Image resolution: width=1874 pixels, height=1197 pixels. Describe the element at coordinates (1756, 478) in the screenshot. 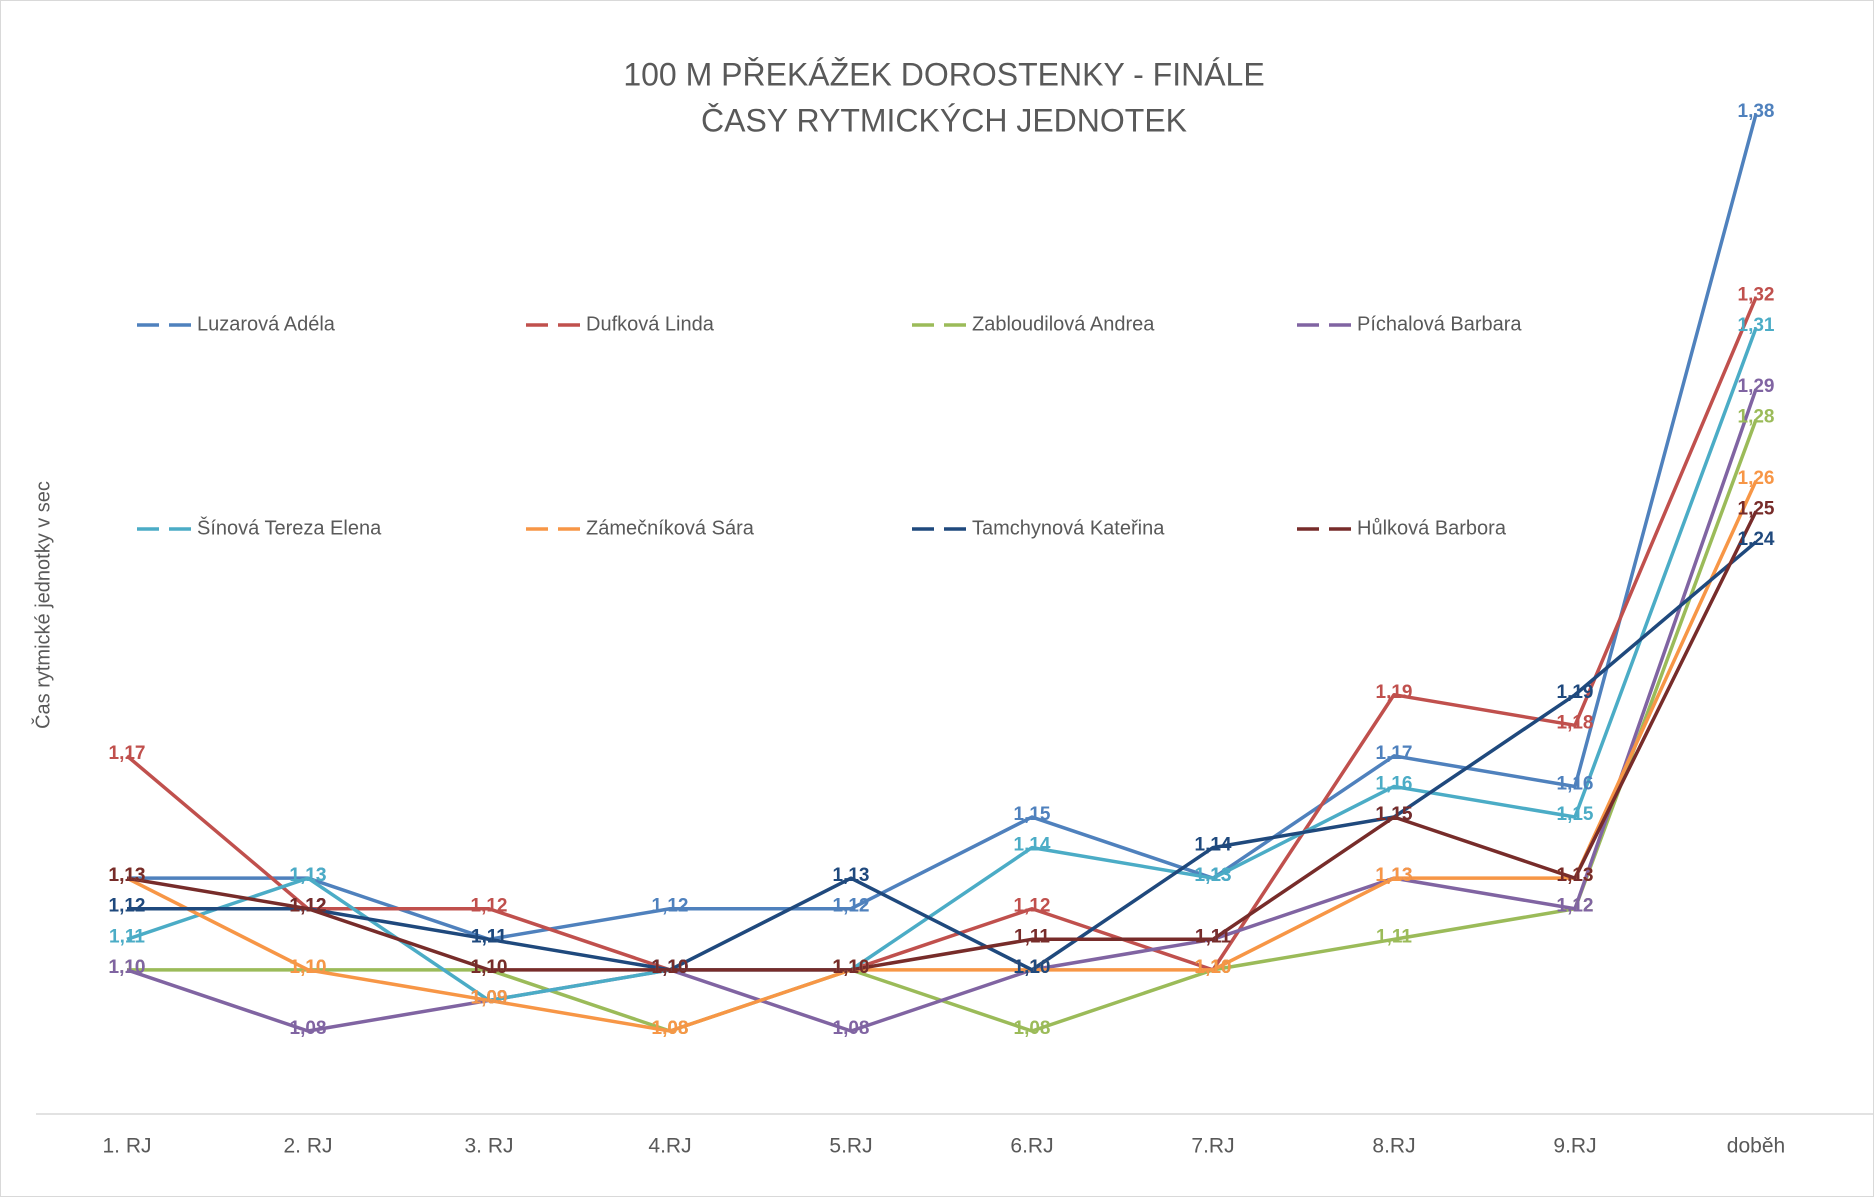

I see `data-label: 1,26` at that location.